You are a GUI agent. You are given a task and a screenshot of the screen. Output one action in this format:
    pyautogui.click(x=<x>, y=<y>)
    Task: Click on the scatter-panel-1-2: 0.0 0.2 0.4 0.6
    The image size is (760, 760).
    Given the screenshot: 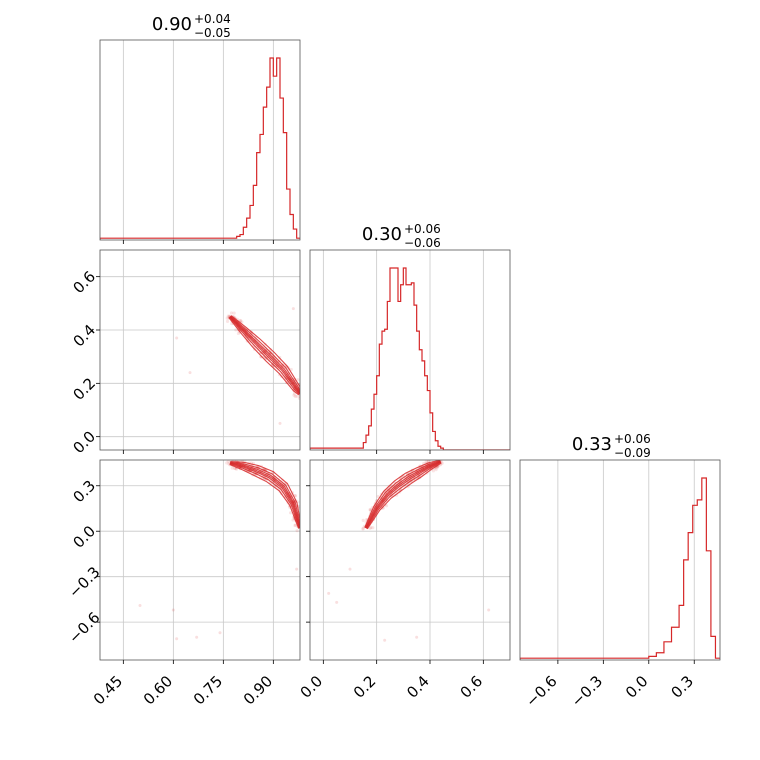 What is the action you would take?
    pyautogui.click(x=404, y=579)
    